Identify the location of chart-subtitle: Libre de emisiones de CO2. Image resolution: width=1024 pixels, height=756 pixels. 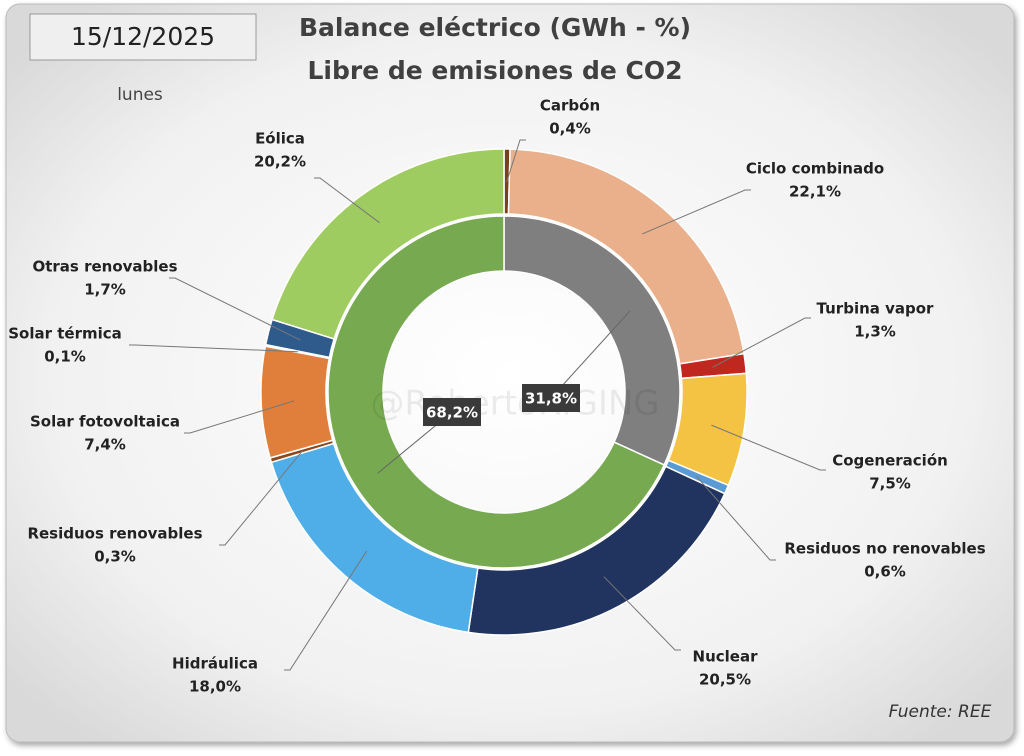
(494, 70).